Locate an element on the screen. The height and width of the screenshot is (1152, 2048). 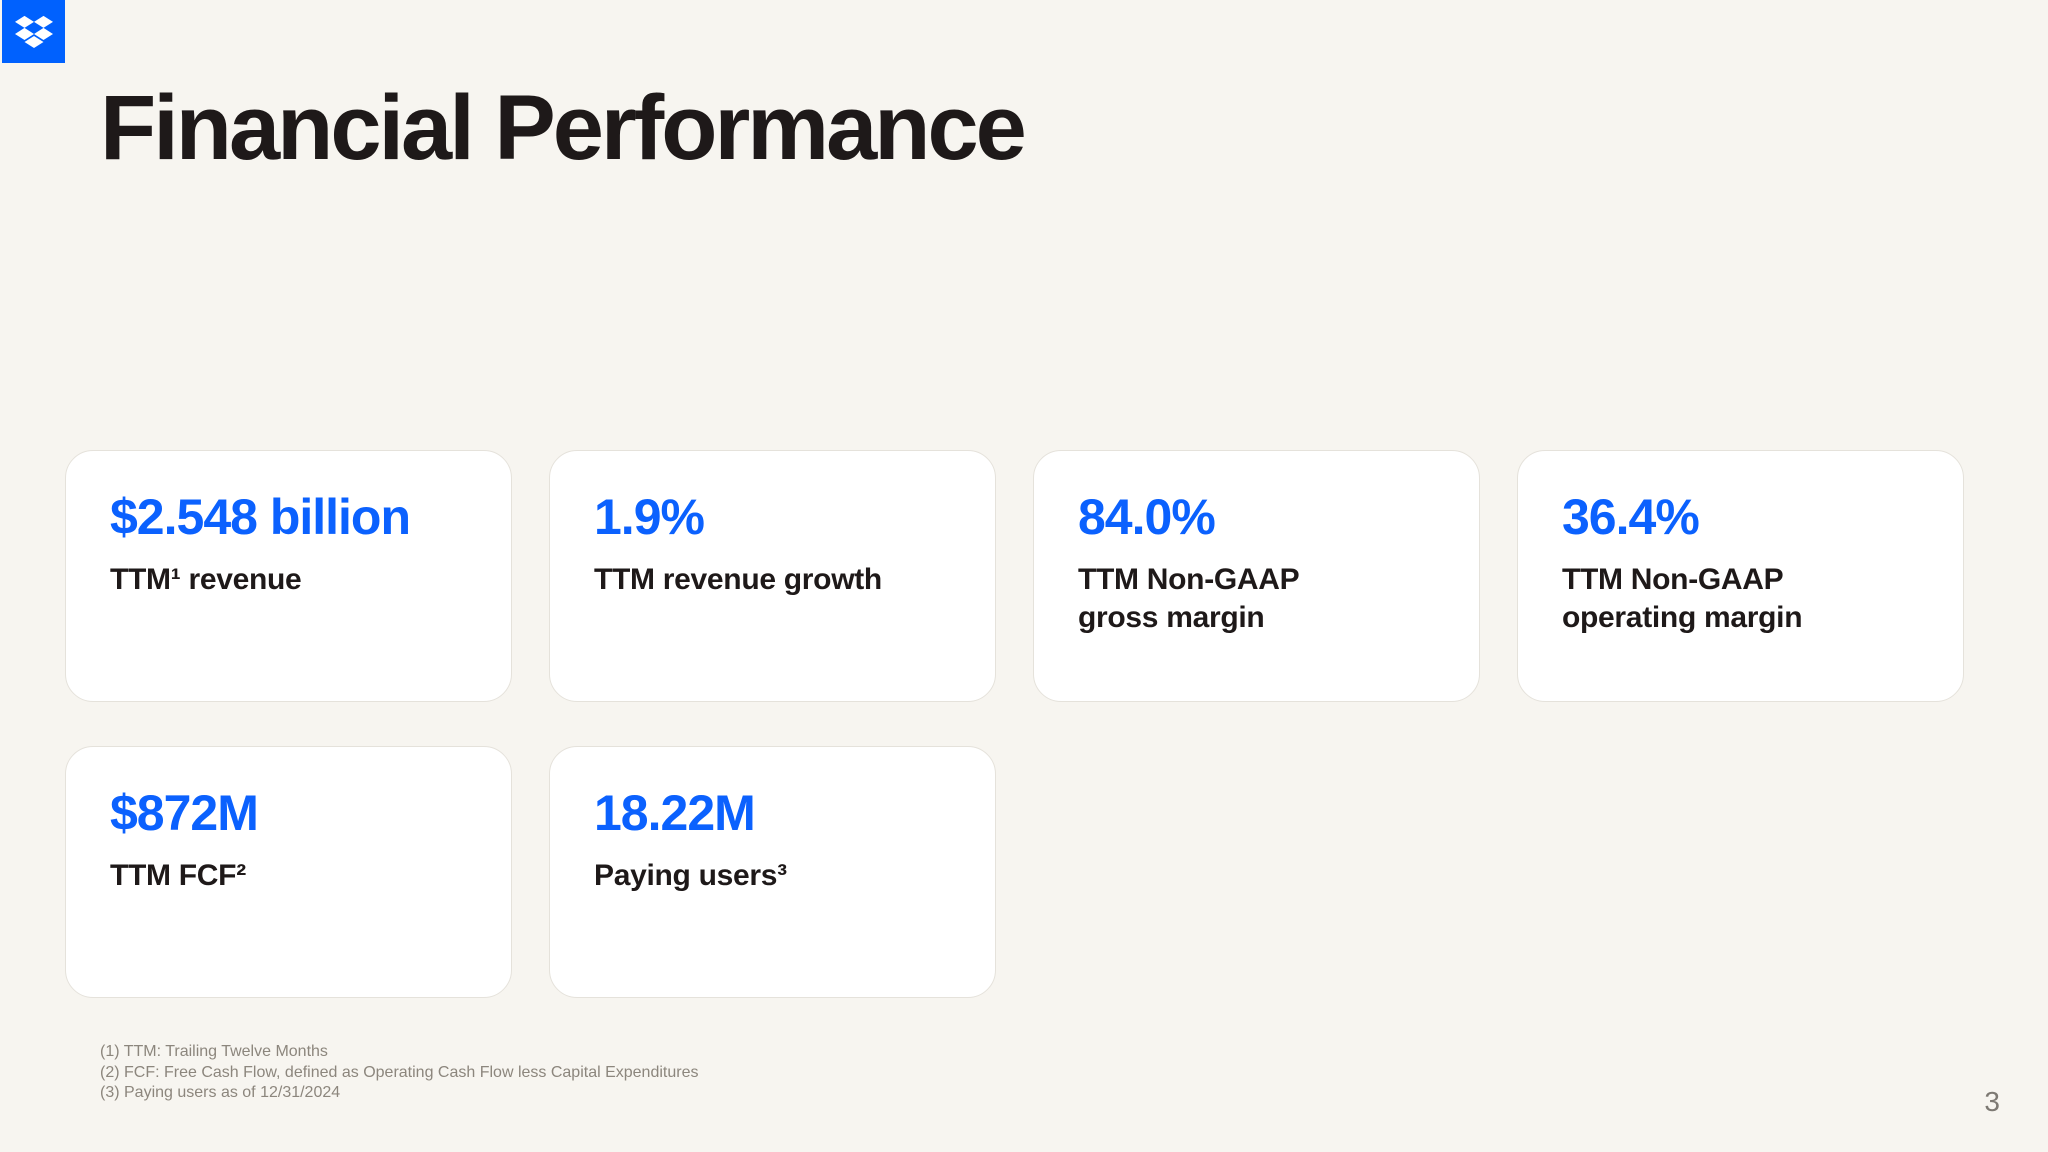
dropbox-icon is located at coordinates (33, 31).